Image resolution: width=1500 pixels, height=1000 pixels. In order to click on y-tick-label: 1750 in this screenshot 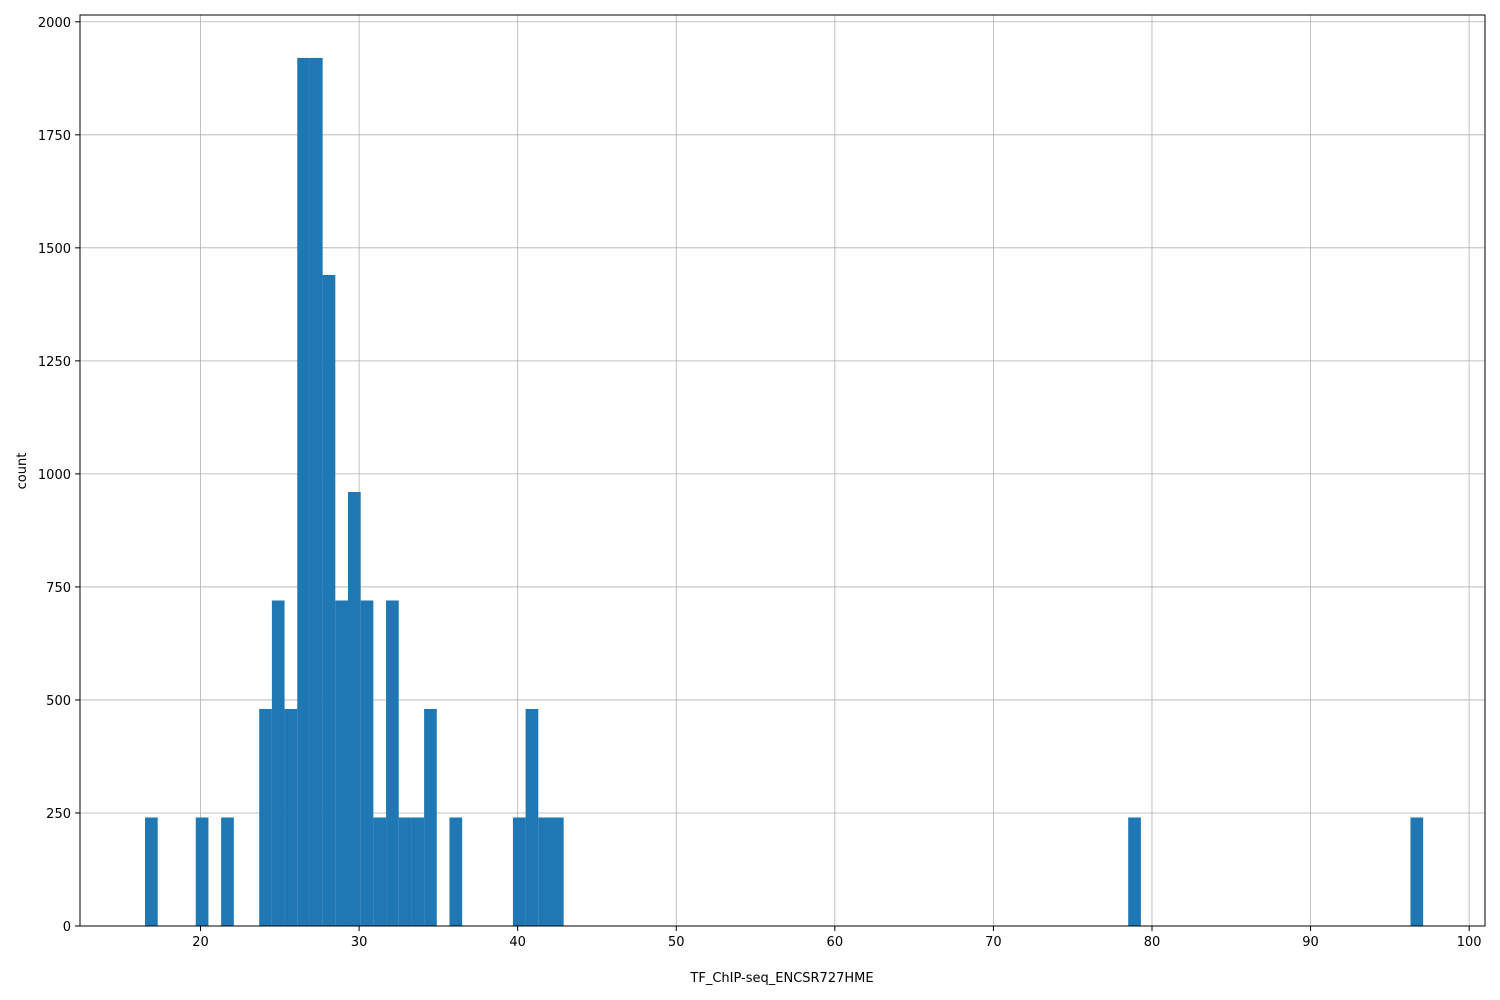, I will do `click(54, 136)`.